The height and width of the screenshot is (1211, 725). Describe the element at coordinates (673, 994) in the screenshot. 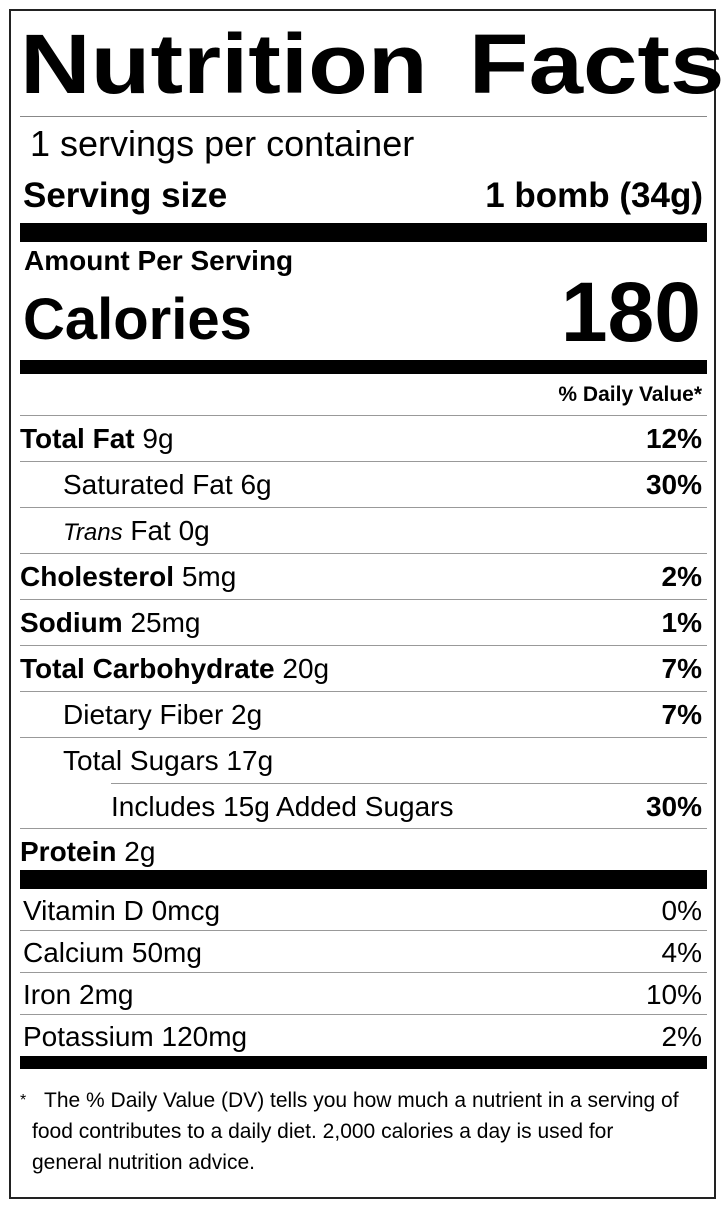

I see `vitamin-dv: 10%` at that location.